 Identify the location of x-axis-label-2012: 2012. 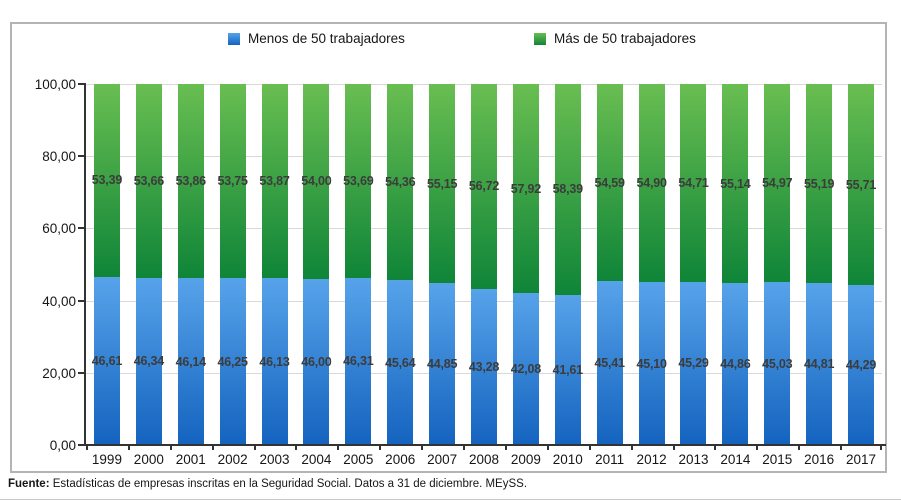
(651, 459).